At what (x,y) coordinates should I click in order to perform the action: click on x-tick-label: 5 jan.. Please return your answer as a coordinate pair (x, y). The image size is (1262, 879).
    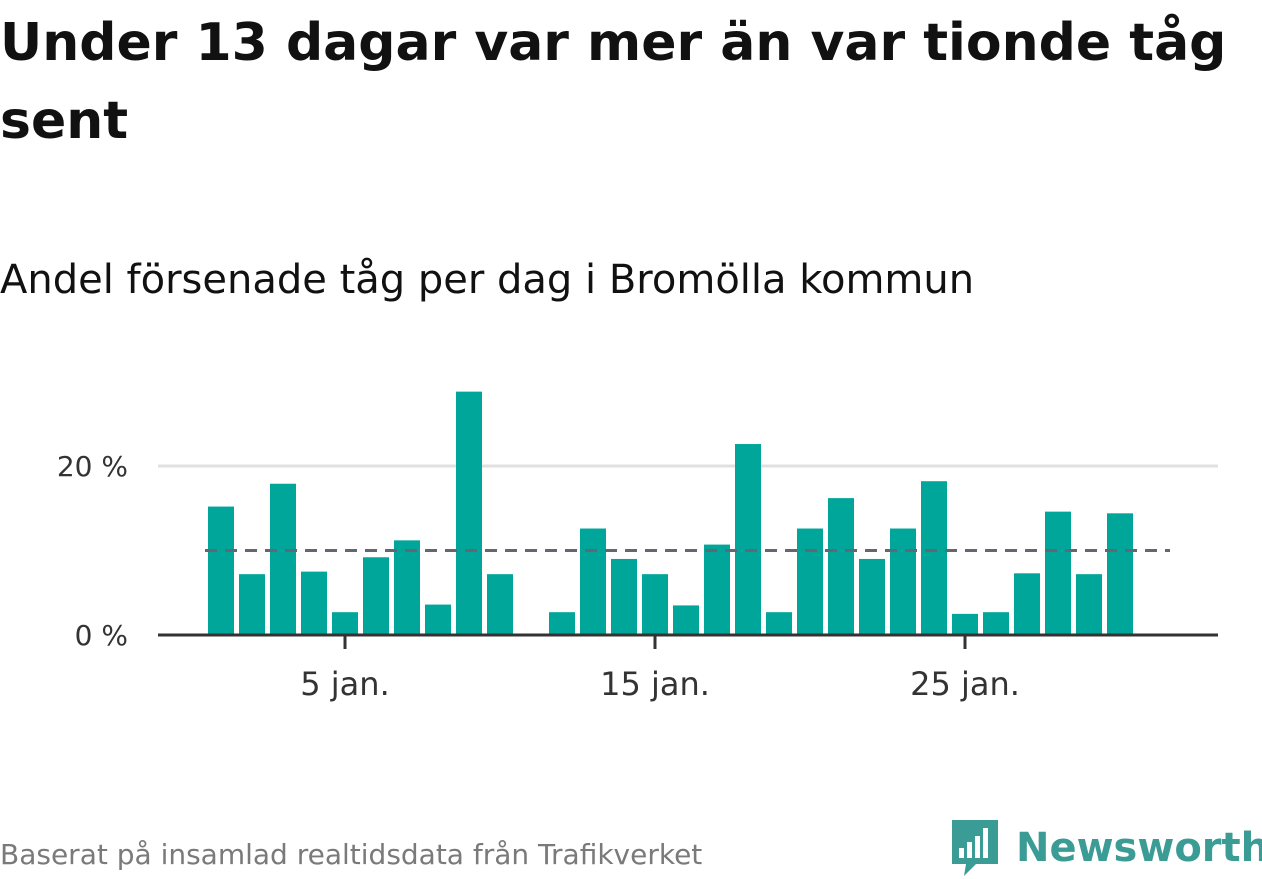
    Looking at the image, I should click on (344, 684).